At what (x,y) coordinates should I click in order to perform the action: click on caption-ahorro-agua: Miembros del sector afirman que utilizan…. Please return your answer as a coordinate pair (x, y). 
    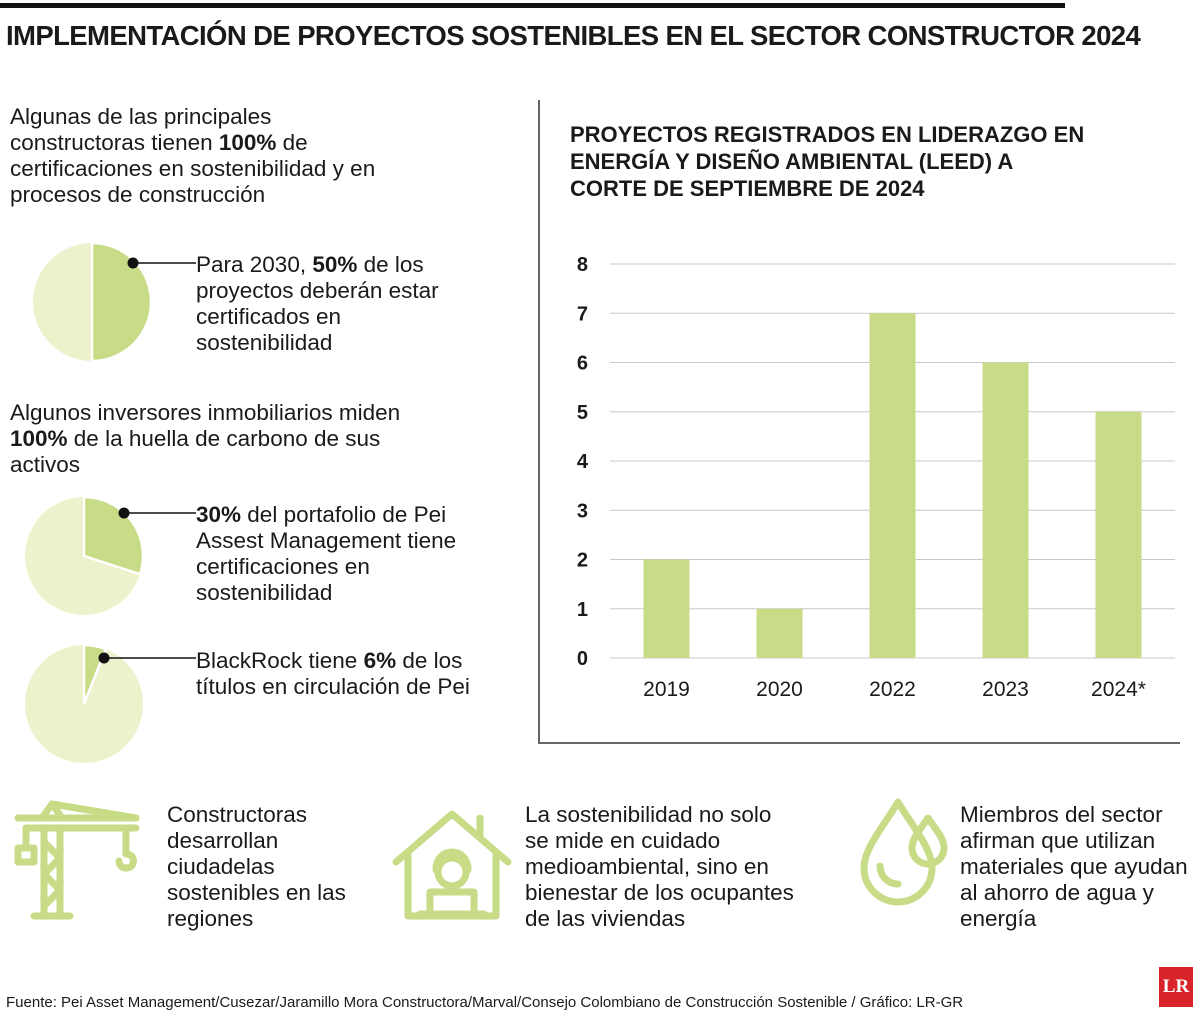
    Looking at the image, I should click on (1074, 866).